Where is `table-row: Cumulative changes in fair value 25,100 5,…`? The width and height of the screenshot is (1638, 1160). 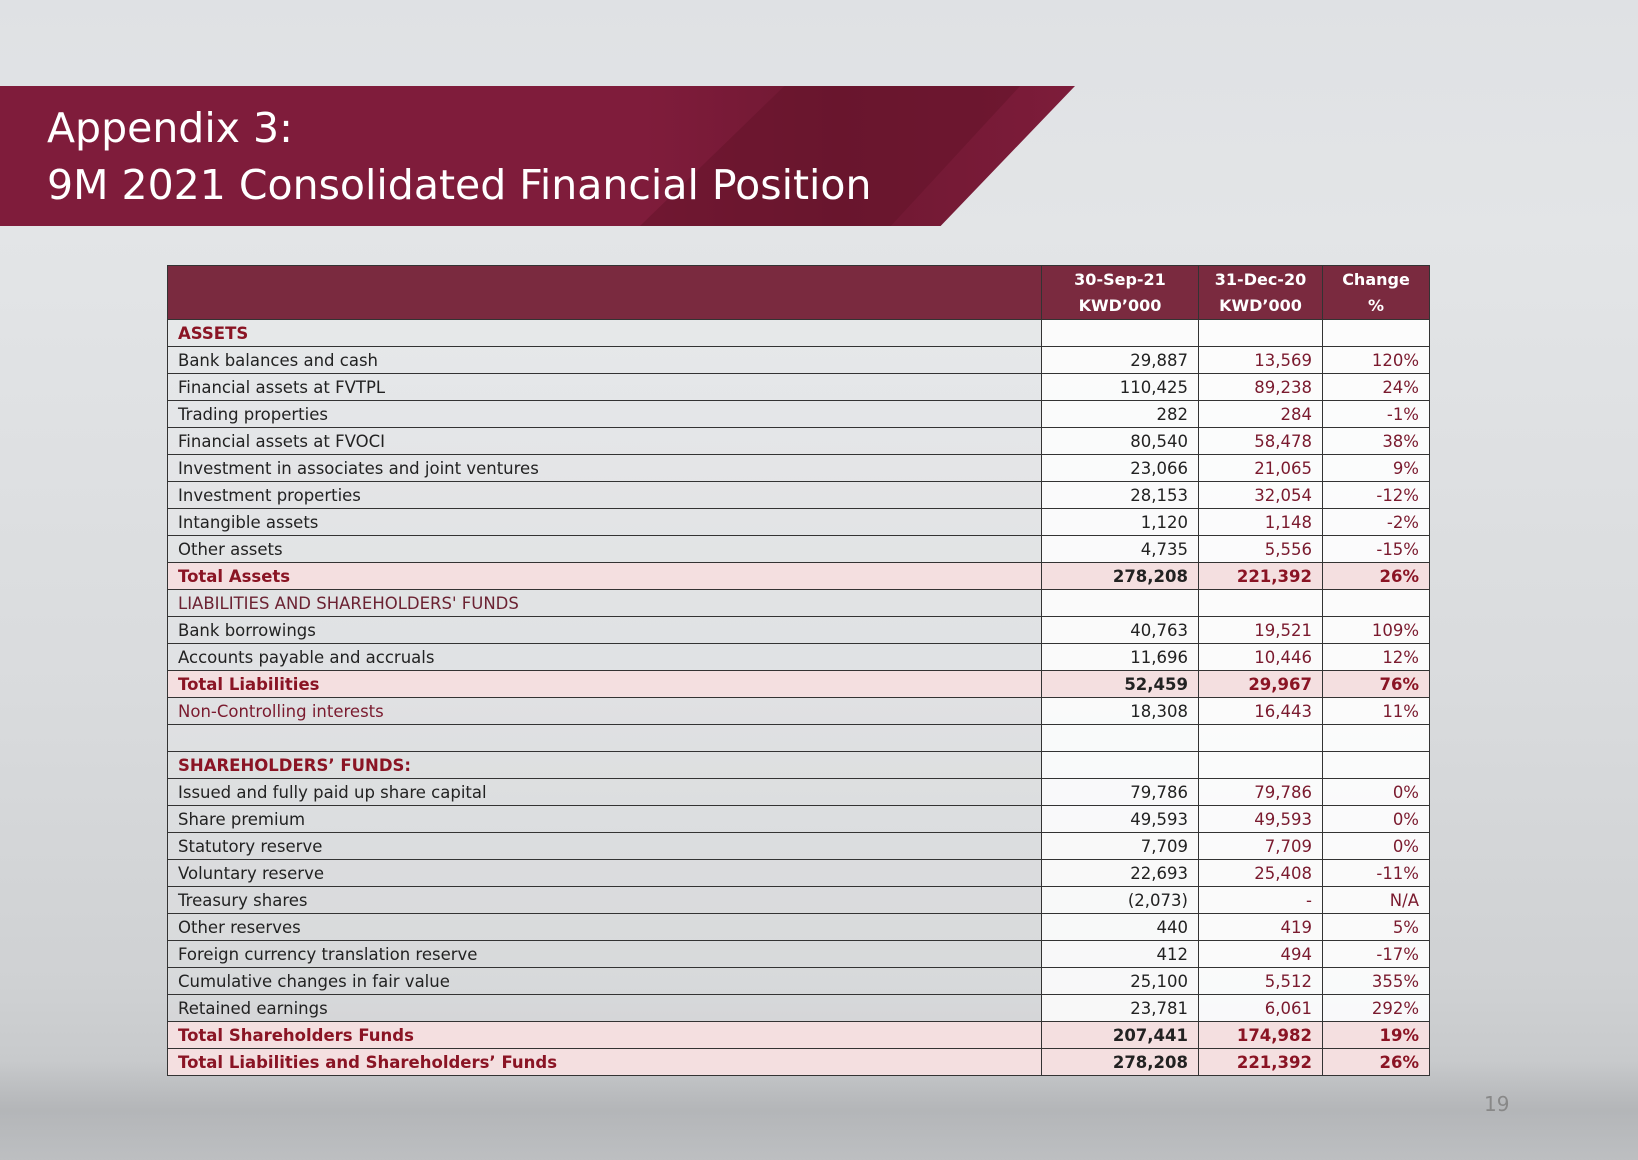
table-row: Cumulative changes in fair value 25,100 5,… is located at coordinates (798, 981).